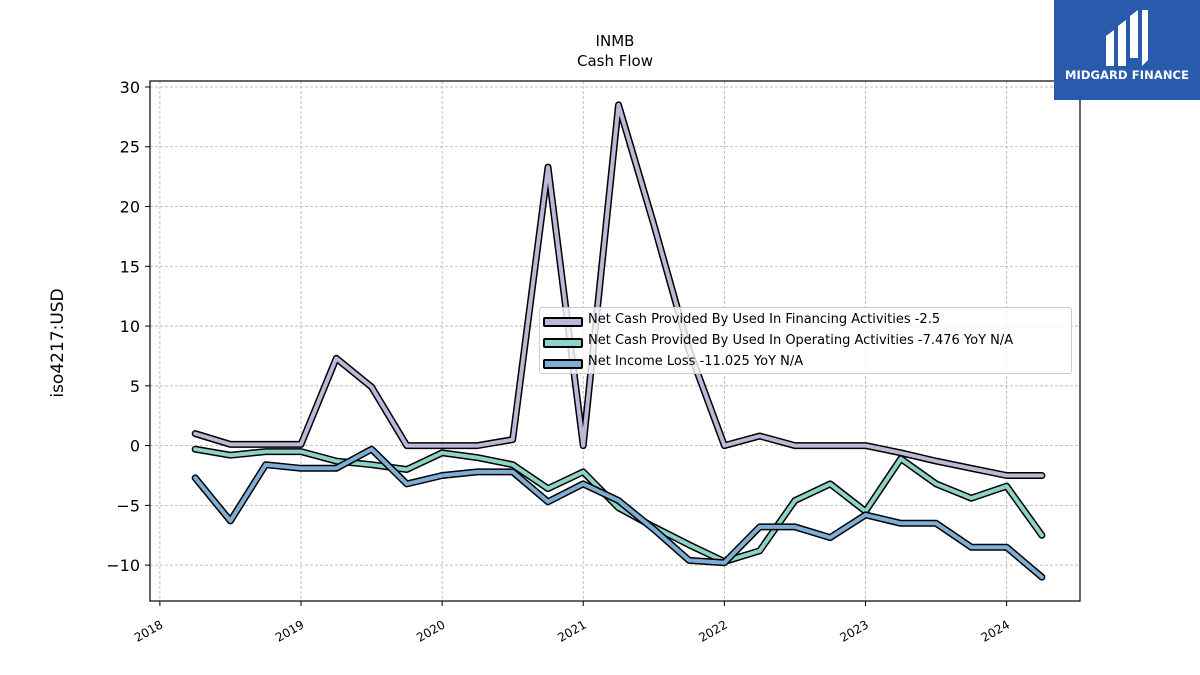 This screenshot has width=1200, height=675. Describe the element at coordinates (130, 207) in the screenshot. I see `y-tick-label: 20` at that location.